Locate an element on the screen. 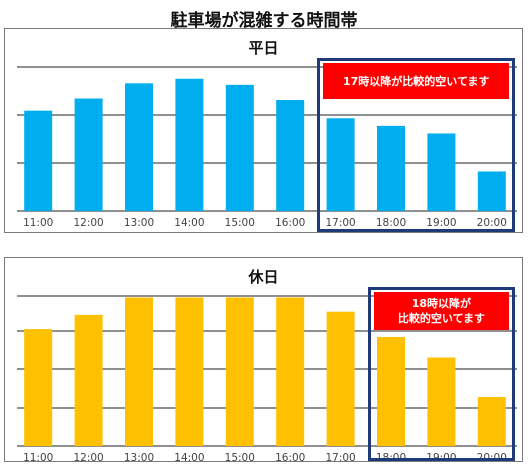 Image resolution: width=528 pixels, height=466 pixels. holiday-x-tick-label: 14:00 is located at coordinates (189, 457).